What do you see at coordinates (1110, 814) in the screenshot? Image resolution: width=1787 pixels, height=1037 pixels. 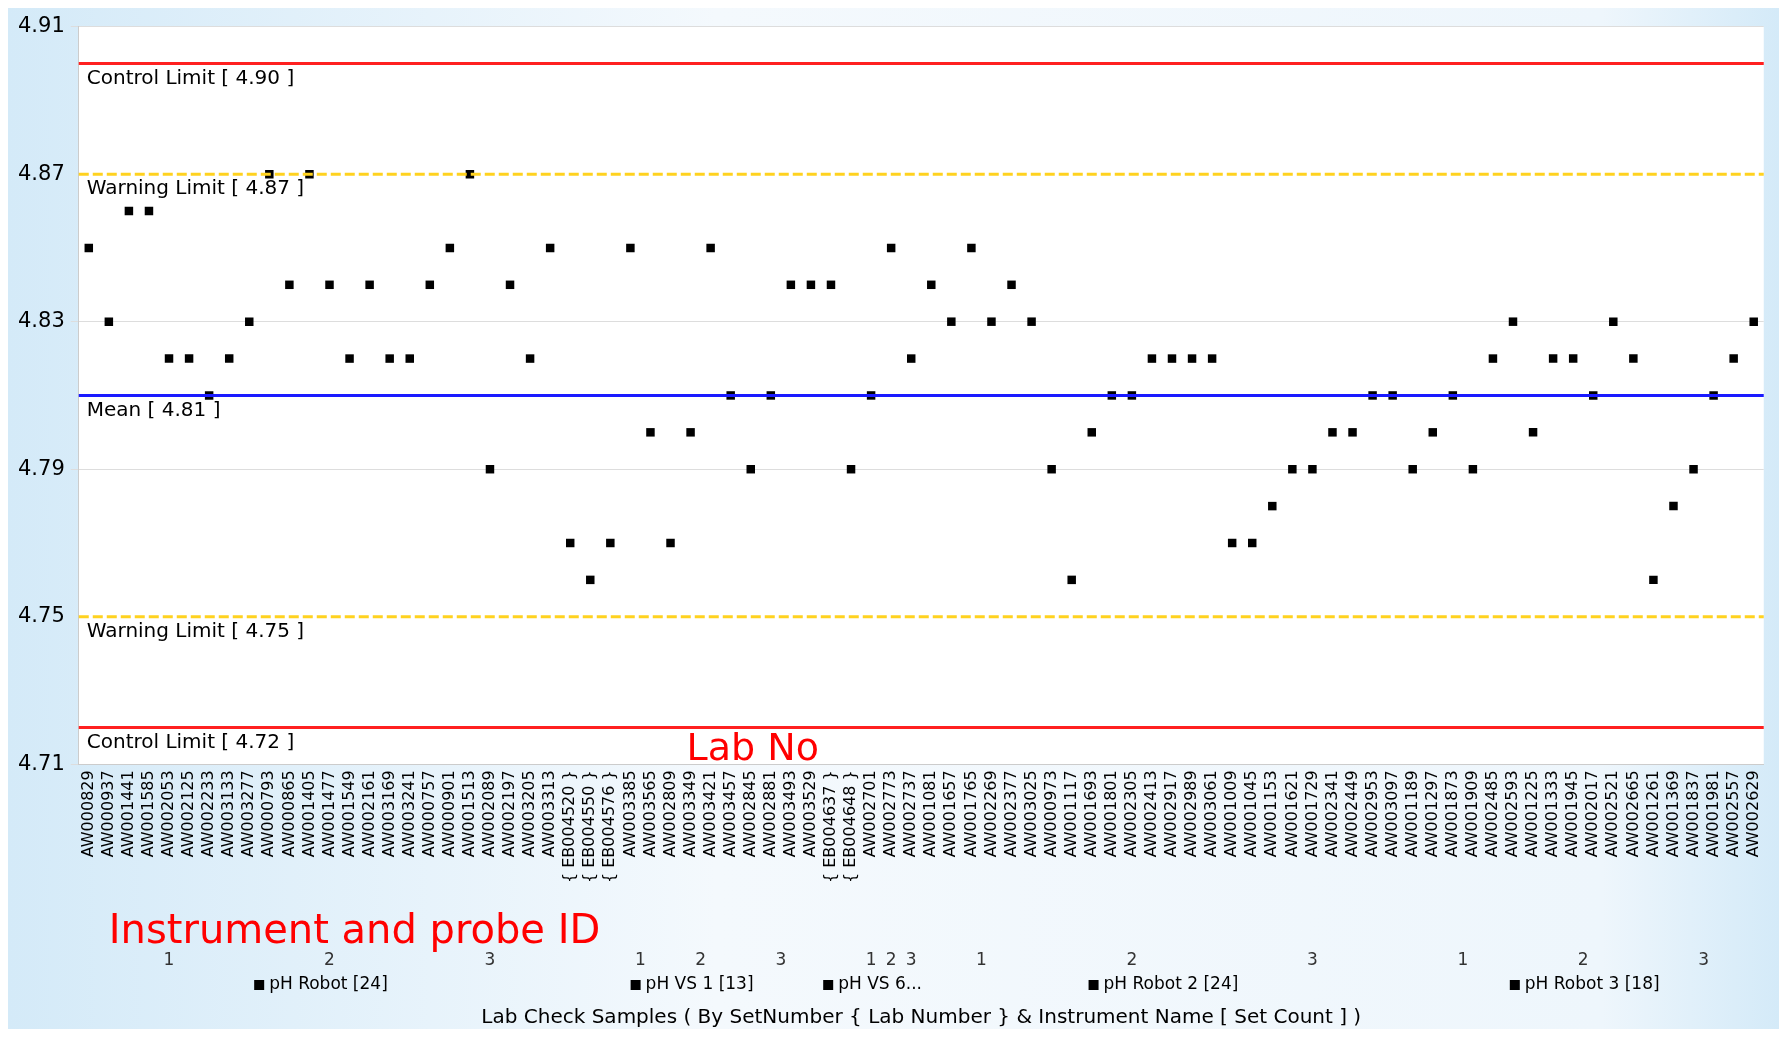 I see `x-tick-label: AW001801` at bounding box center [1110, 814].